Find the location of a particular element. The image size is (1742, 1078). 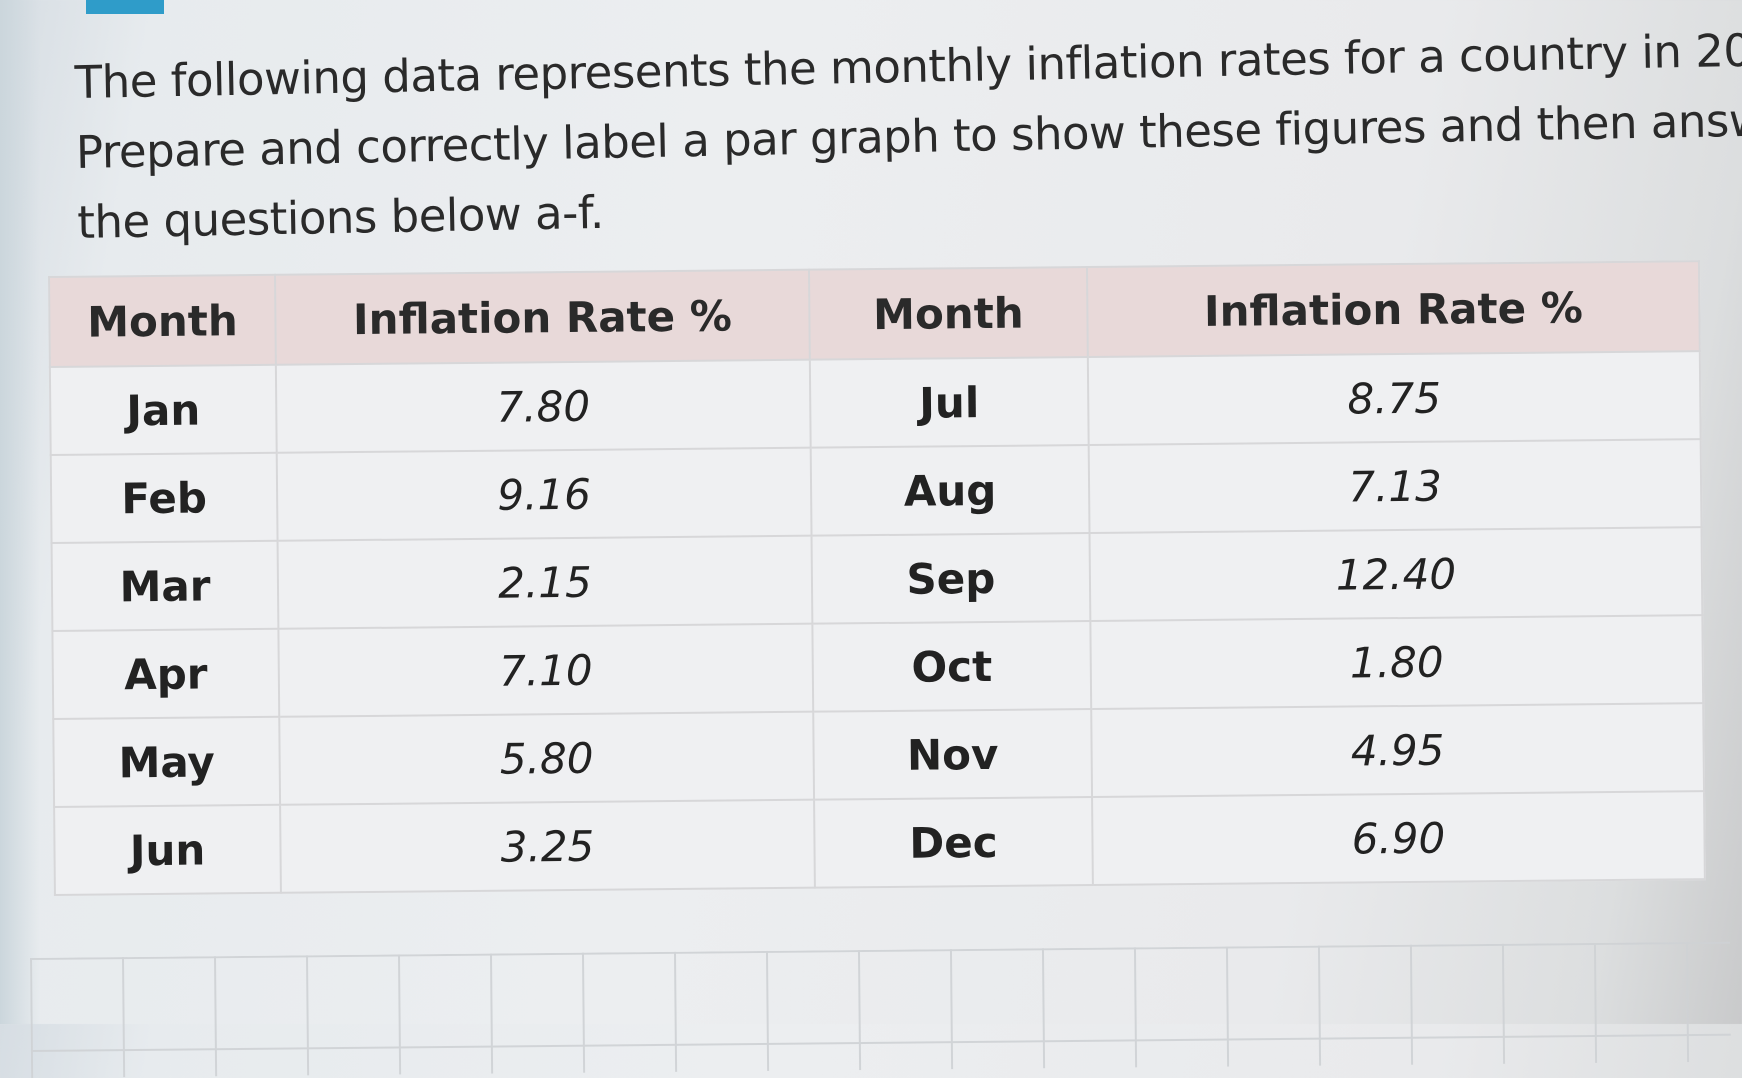

rate-cell: 3.25 is located at coordinates (547, 846).